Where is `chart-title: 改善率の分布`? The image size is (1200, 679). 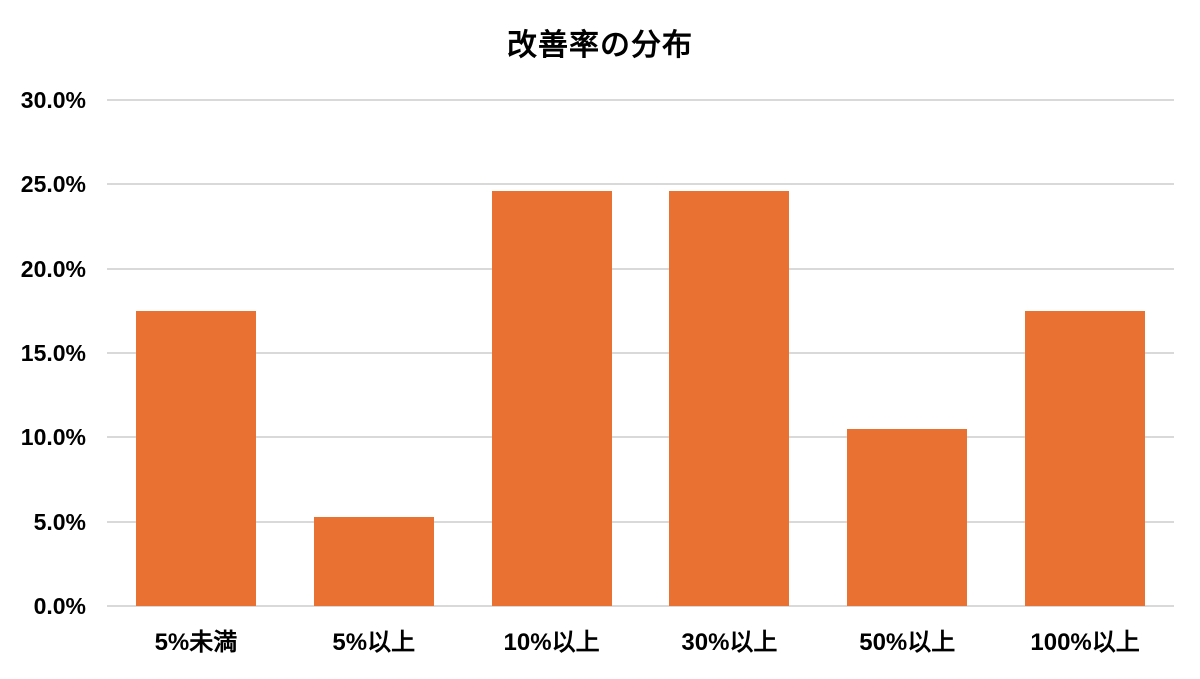 chart-title: 改善率の分布 is located at coordinates (600, 45).